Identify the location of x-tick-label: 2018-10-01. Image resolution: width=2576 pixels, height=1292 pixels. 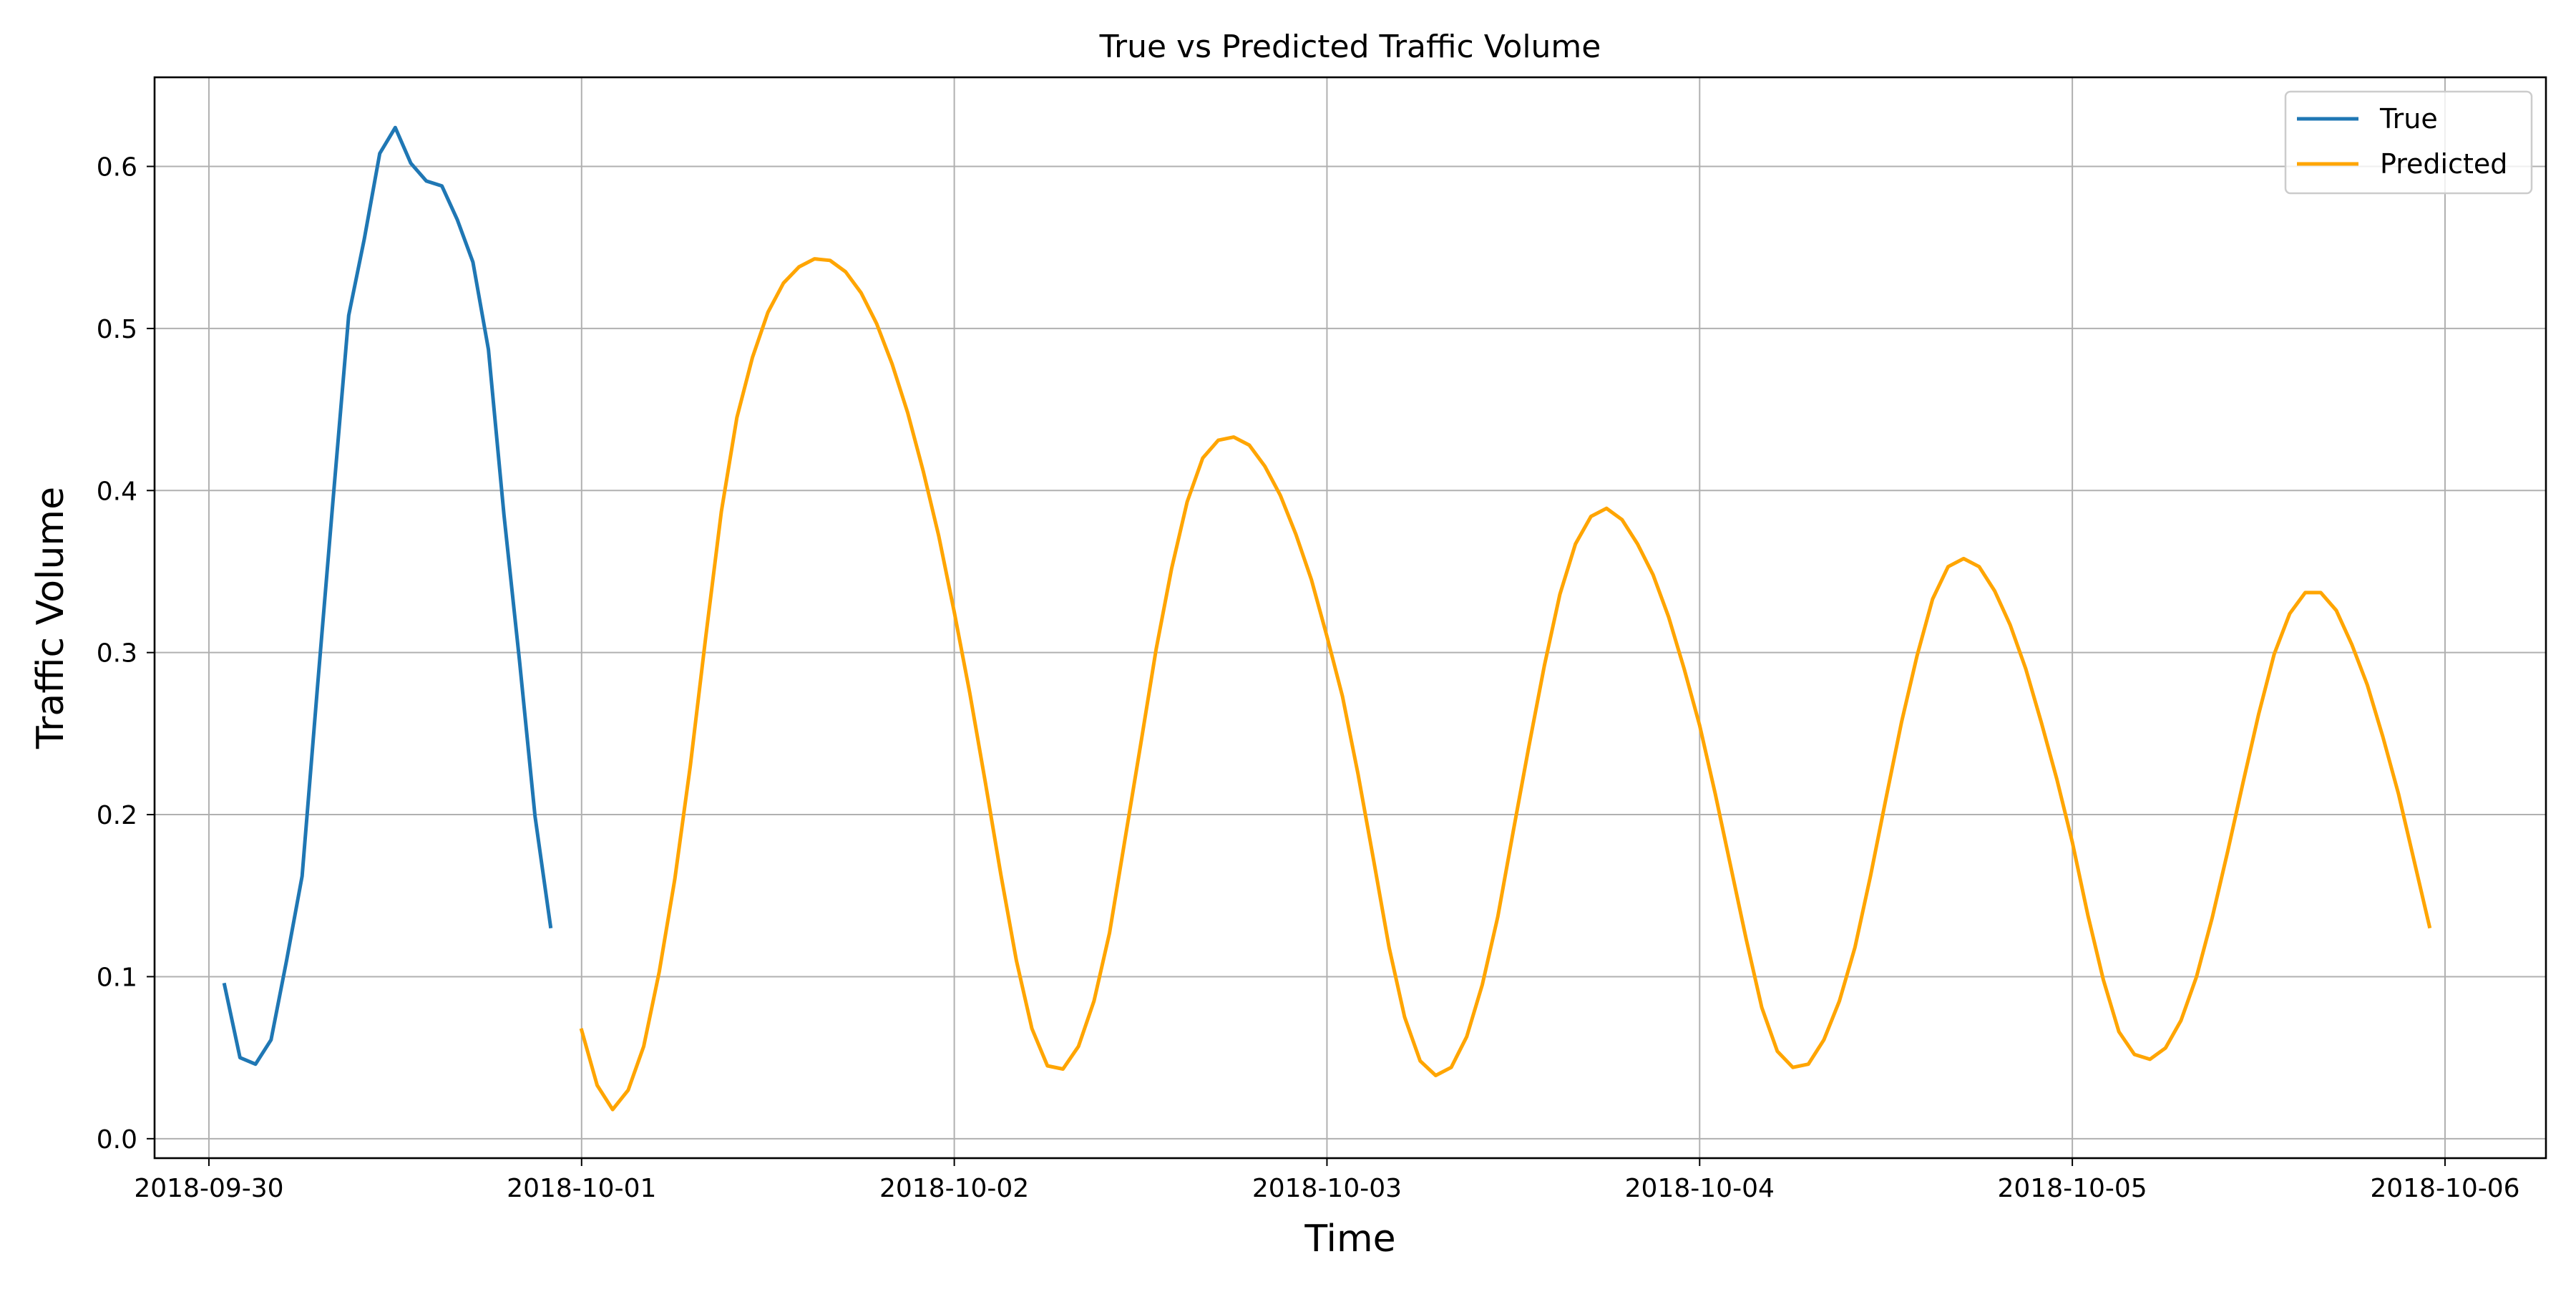
(581, 1188).